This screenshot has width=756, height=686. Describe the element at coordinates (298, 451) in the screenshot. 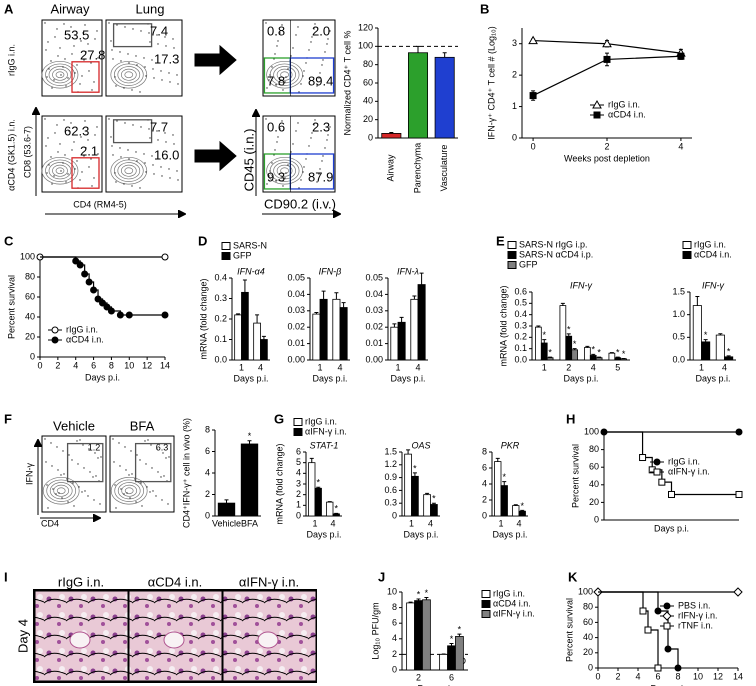

I see `y-tick-label: 6` at that location.